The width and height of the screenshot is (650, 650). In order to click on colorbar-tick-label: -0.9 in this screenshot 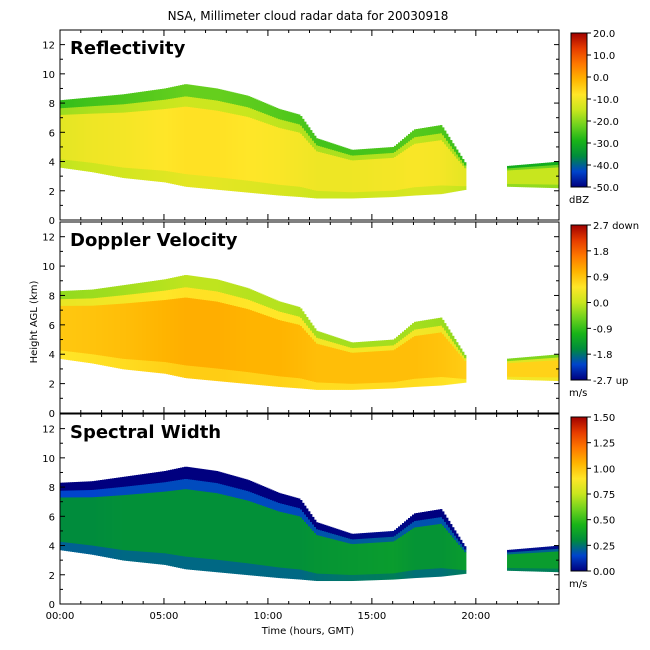, I will do `click(603, 329)`.